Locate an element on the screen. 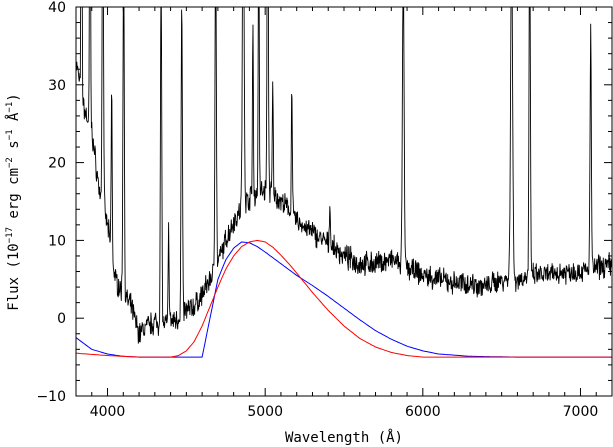 Image resolution: width=613 pixels, height=447 pixels. x-tick-label: 4000 is located at coordinates (108, 412).